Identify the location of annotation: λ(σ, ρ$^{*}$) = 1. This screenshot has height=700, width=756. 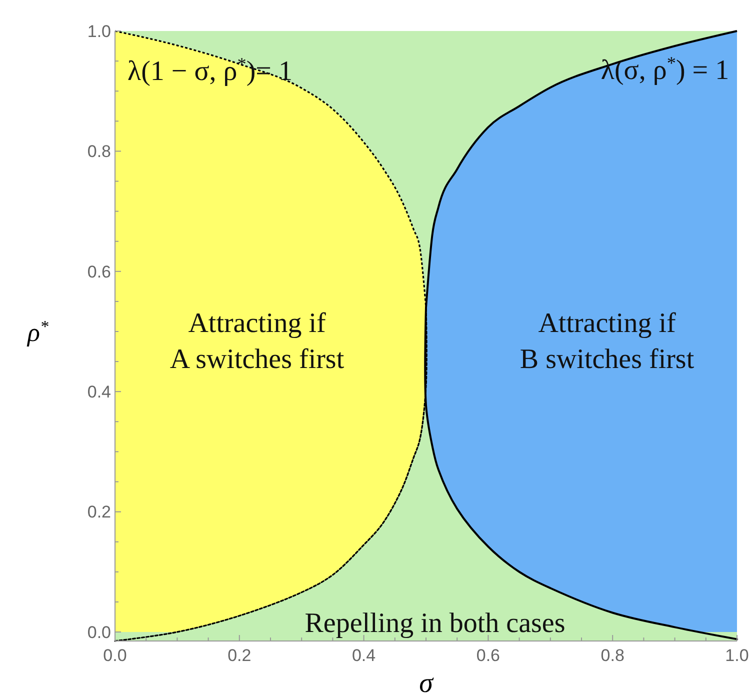
(665, 69).